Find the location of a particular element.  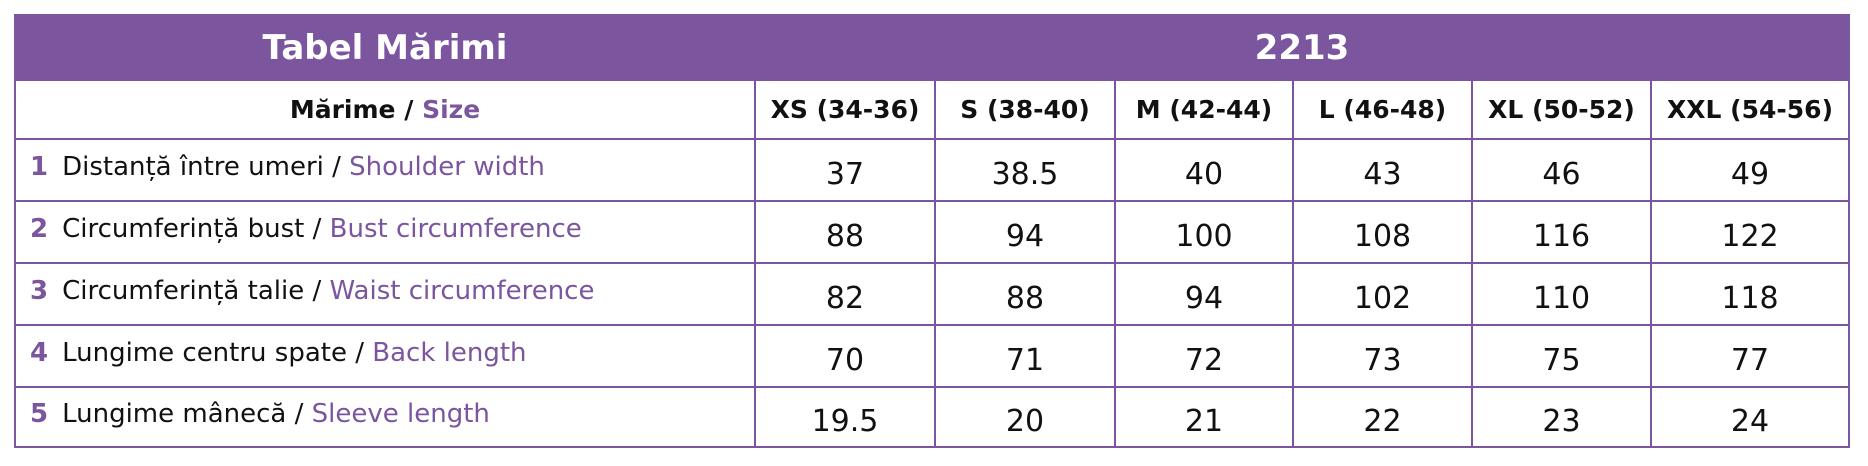

measure-value: 49 is located at coordinates (1751, 171).